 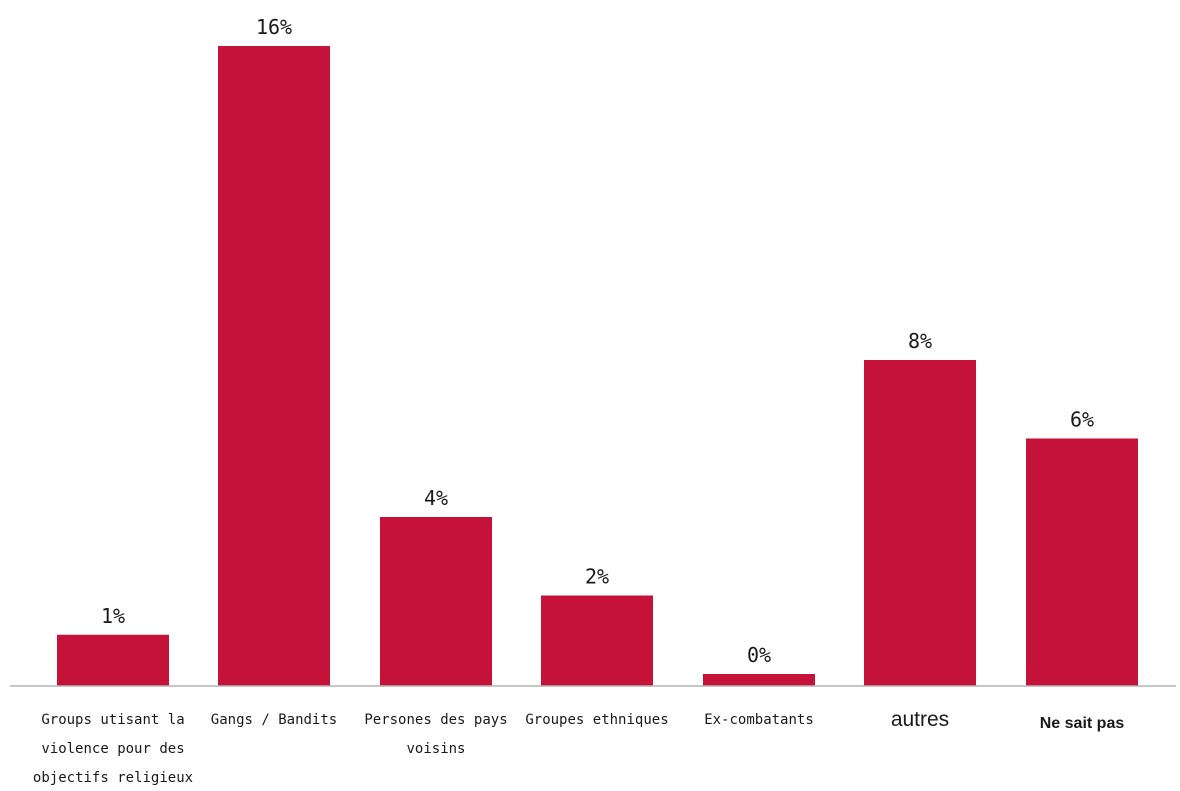 What do you see at coordinates (759, 655) in the screenshot?
I see `value-label-4: 0%` at bounding box center [759, 655].